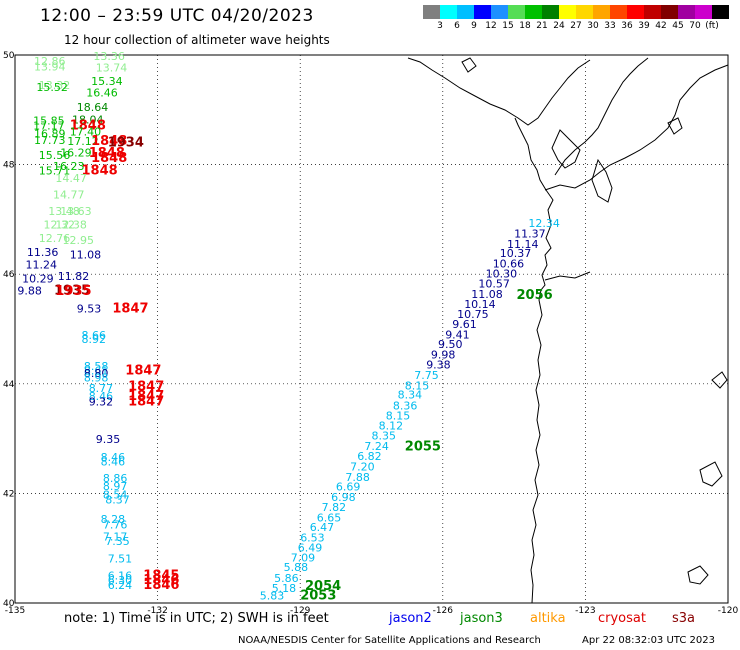 This screenshot has width=740, height=650. What do you see at coordinates (576, 26) in the screenshot?
I see `colorbar-label: 27` at bounding box center [576, 26].